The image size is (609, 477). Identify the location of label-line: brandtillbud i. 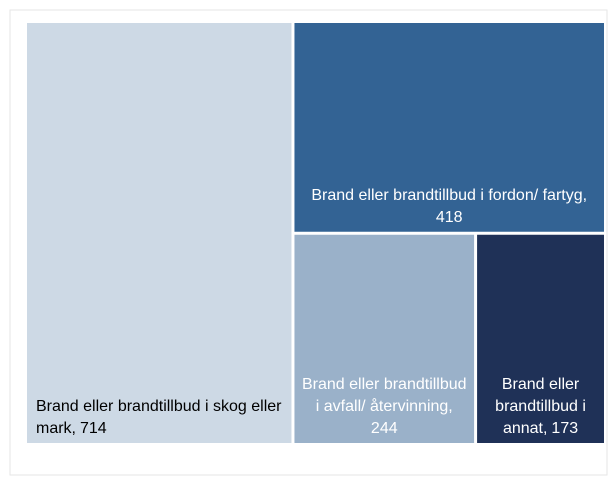
(540, 406).